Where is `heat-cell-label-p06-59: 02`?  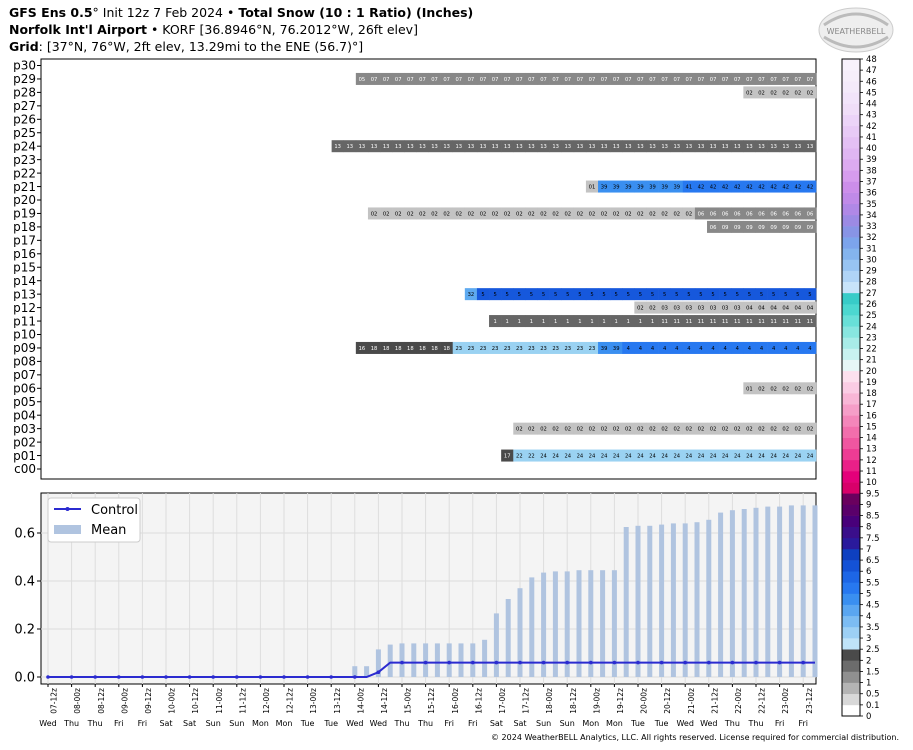 heat-cell-label-p06-59: 02 is located at coordinates (761, 389).